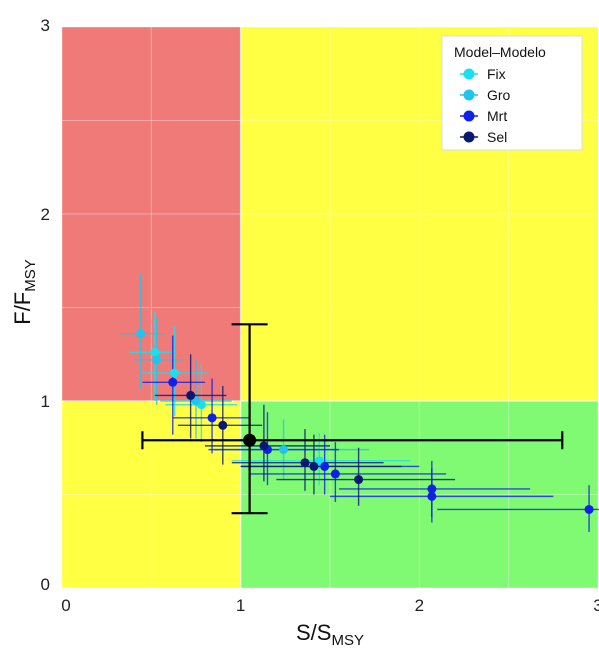 This screenshot has height=648, width=599. What do you see at coordinates (347, 640) in the screenshot?
I see `x-axis-label-subscript: MSY` at bounding box center [347, 640].